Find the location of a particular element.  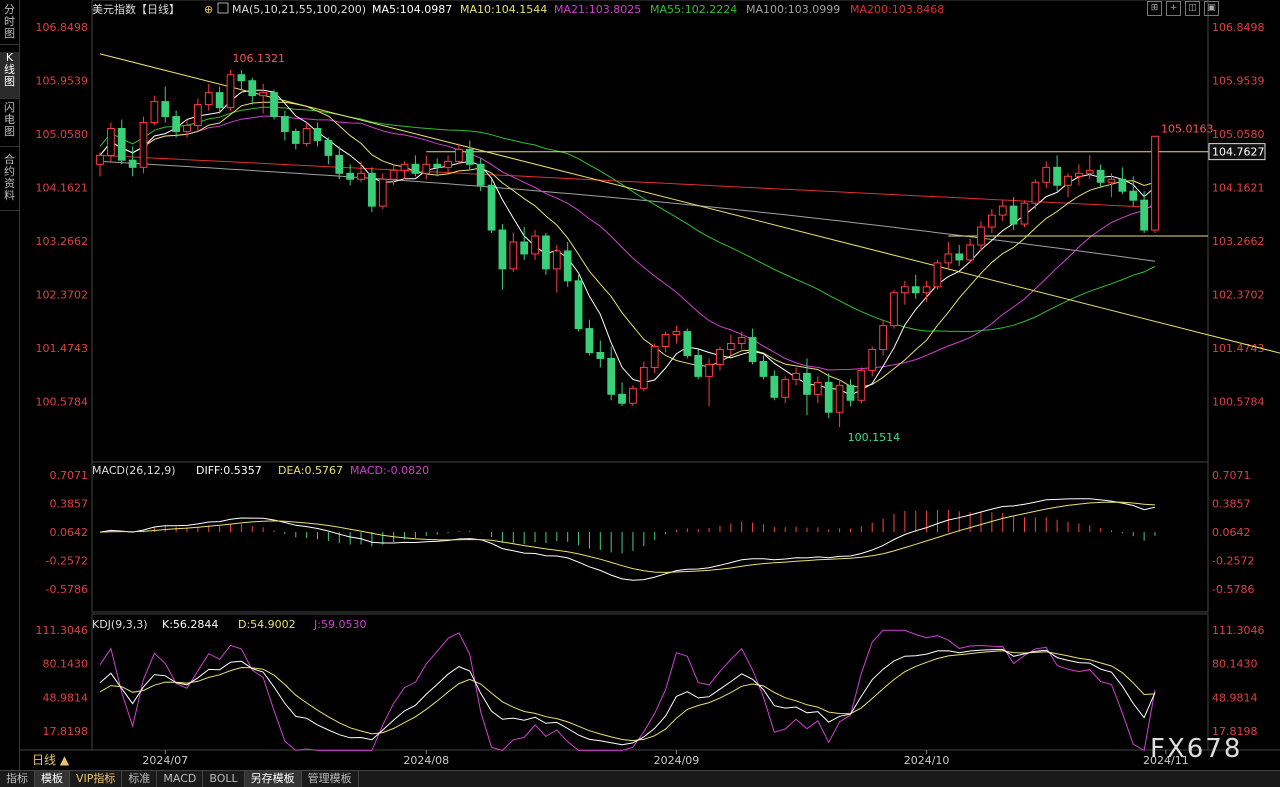

price-tick-left: 101.4743 is located at coordinates (62, 348).